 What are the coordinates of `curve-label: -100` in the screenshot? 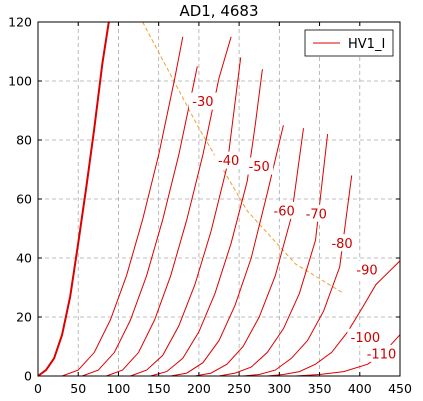 It's located at (366, 338).